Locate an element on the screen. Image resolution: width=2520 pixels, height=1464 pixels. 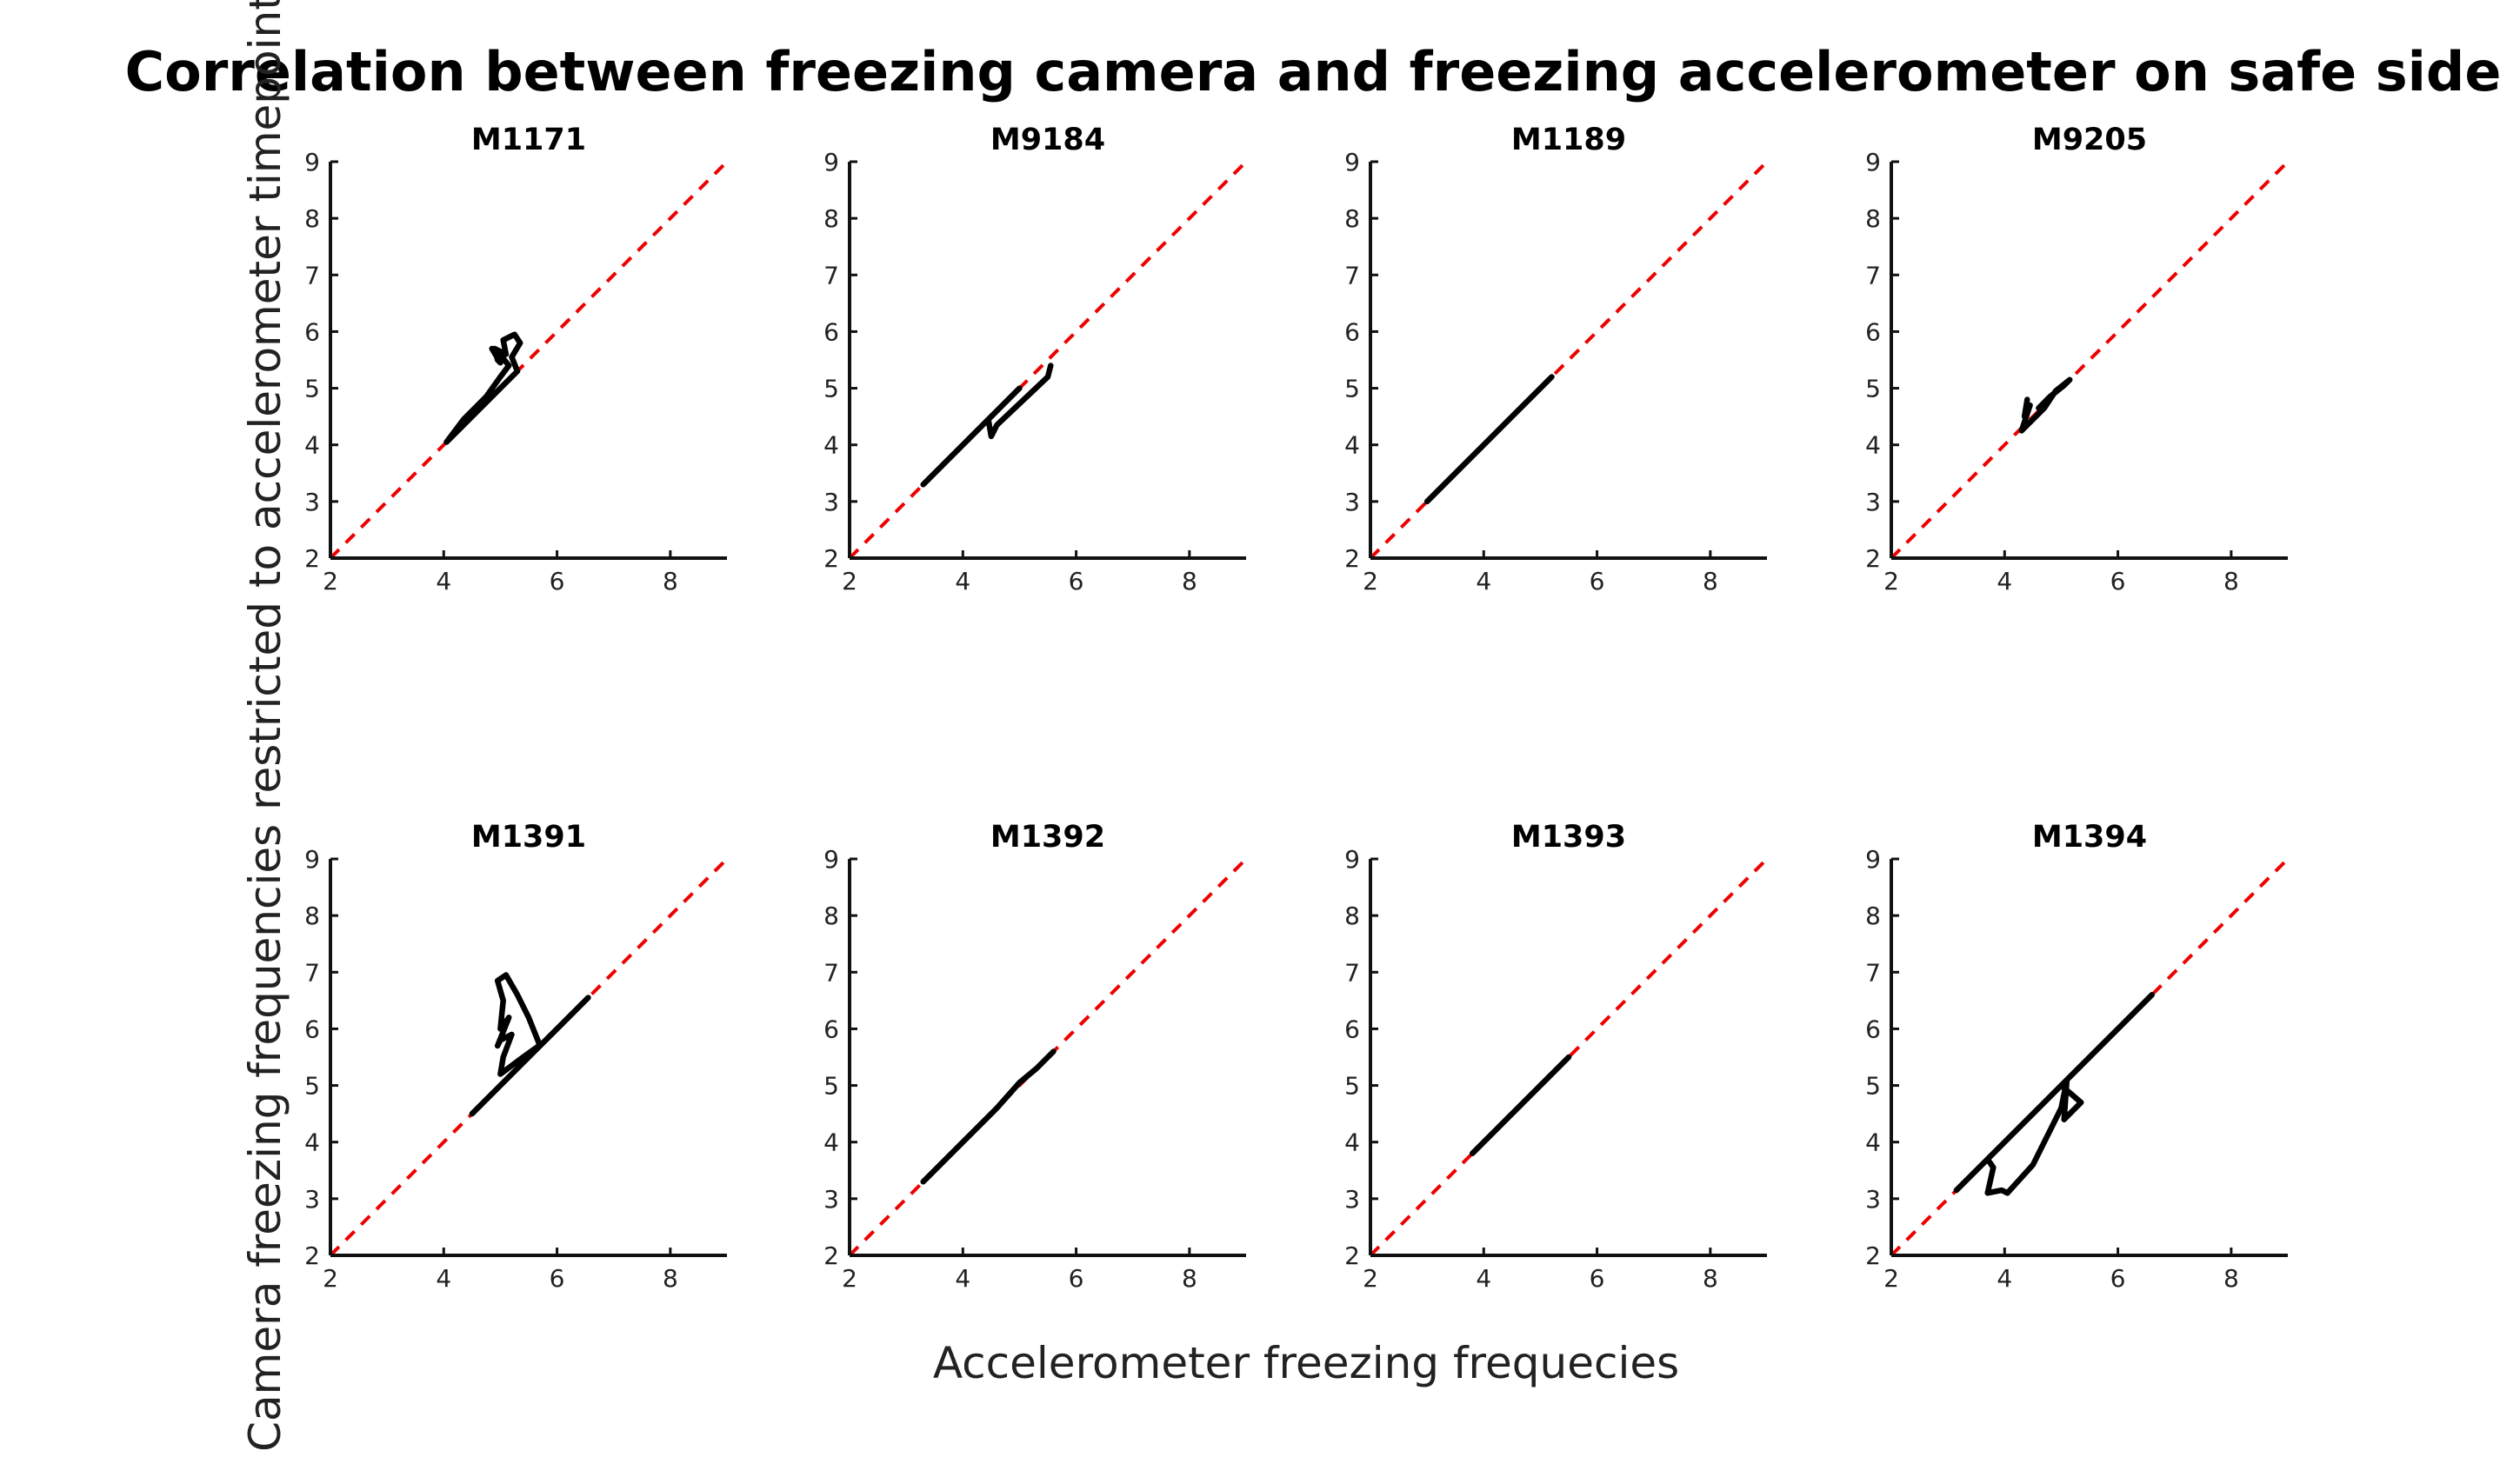
subplot-m1391: M1391 2 4 6 8 2 3 4 5 6 7 8 9 is located at coordinates (516, 1056).